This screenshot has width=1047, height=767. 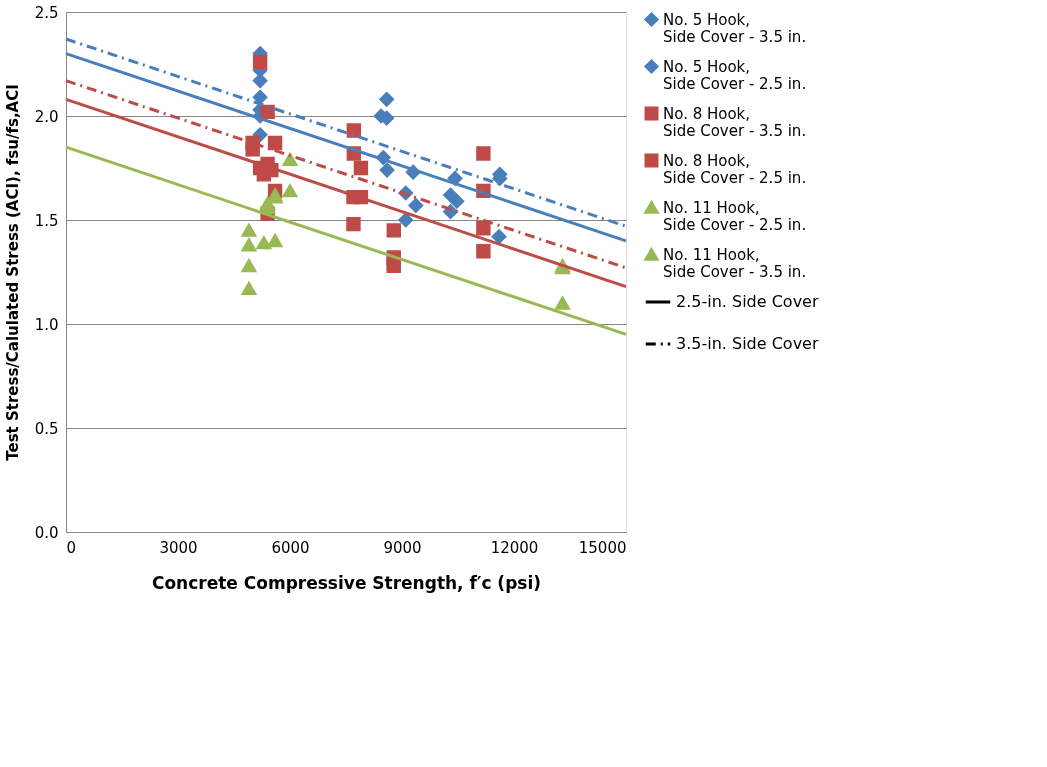 I want to click on y-tick-label: 0.0, so click(x=46, y=532).